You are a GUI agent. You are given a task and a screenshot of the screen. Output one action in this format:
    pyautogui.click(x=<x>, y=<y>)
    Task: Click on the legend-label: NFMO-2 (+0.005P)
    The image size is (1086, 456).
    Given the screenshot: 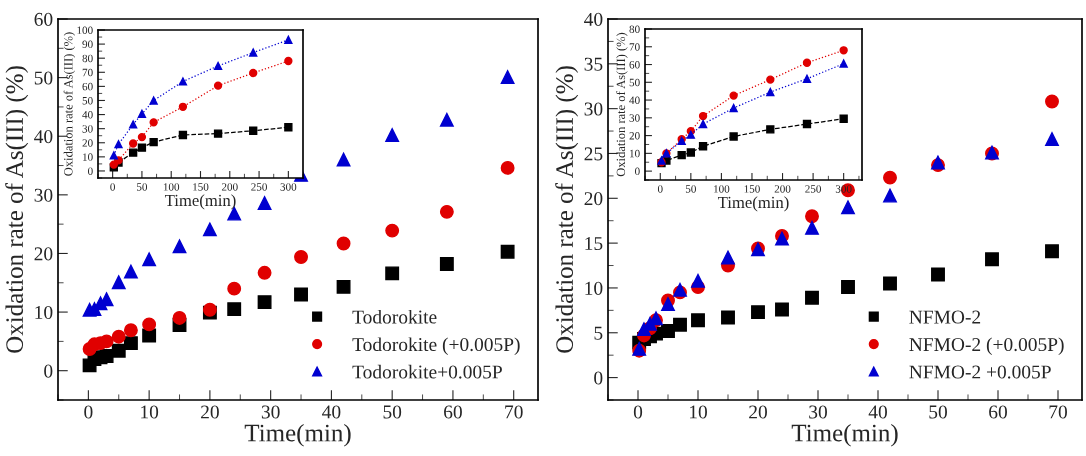 What is the action you would take?
    pyautogui.click(x=986, y=346)
    